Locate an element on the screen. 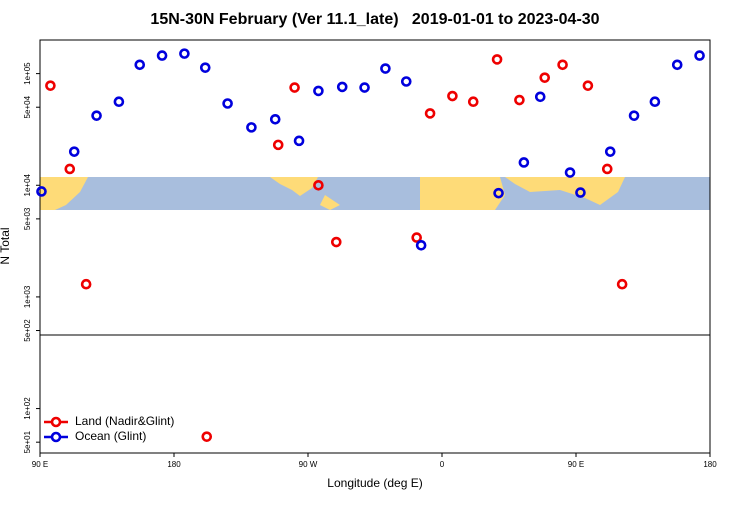  x-axis-label: Longitude (deg E) is located at coordinates (374, 483).